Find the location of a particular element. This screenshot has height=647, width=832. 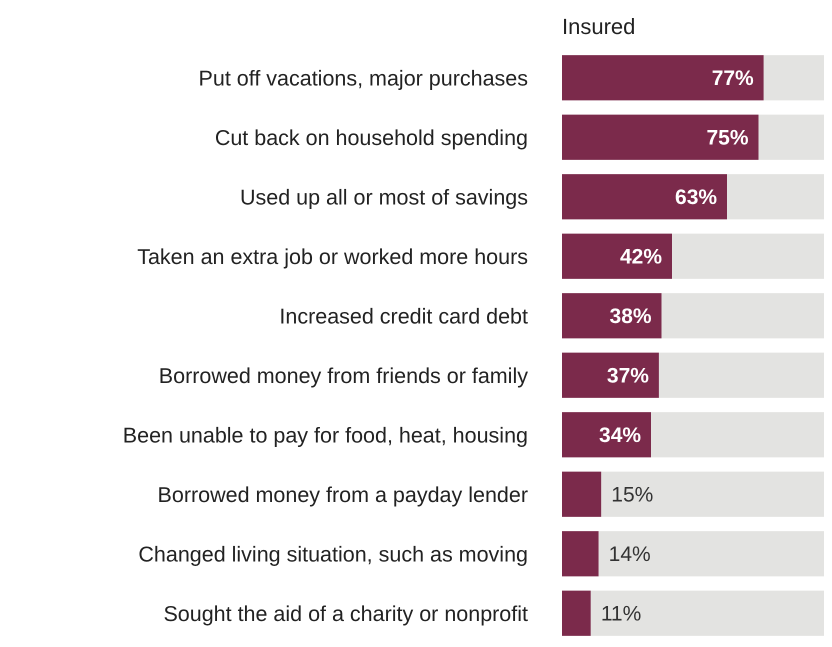

data-label: 63% is located at coordinates (696, 198).